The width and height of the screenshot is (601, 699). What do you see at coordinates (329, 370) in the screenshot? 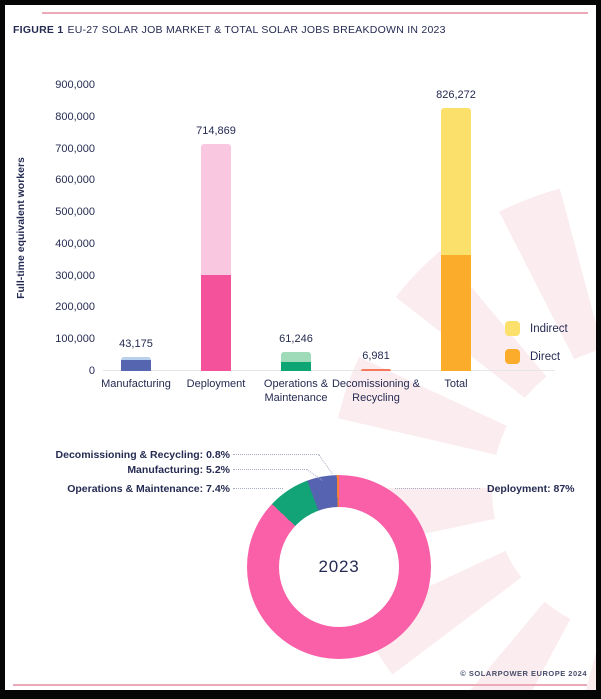
I see `x-axis-baseline` at bounding box center [329, 370].